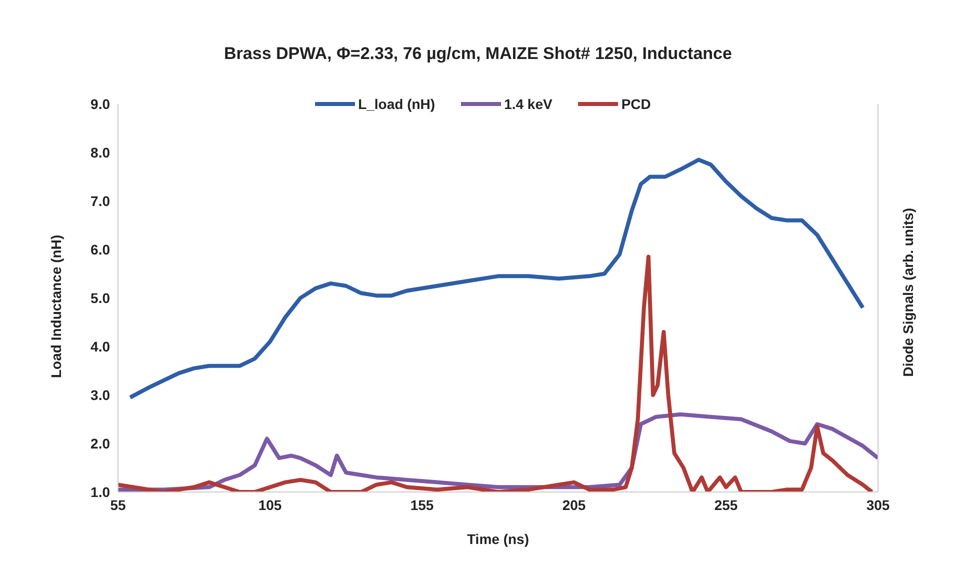 This screenshot has height=576, width=964. I want to click on y-tick-label: 6.0, so click(100, 249).